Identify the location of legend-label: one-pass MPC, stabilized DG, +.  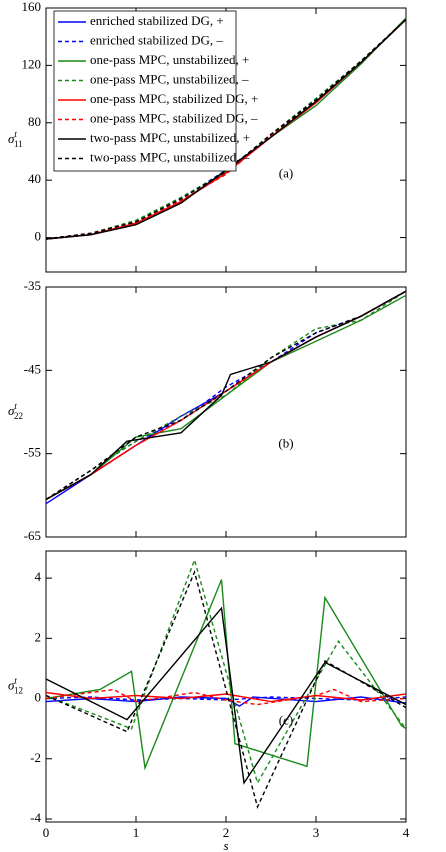
(174, 98).